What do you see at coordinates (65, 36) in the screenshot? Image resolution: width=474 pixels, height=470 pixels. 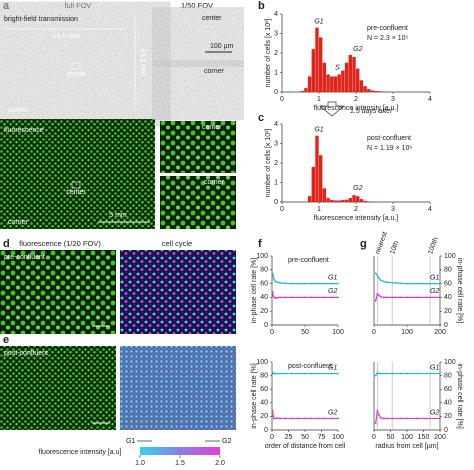 I see `image-label: 14.6 mm` at bounding box center [65, 36].